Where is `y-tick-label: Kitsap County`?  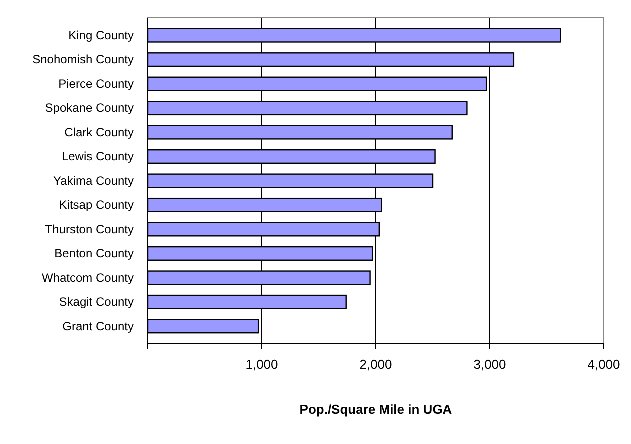
y-tick-label: Kitsap County is located at coordinates (96, 205).